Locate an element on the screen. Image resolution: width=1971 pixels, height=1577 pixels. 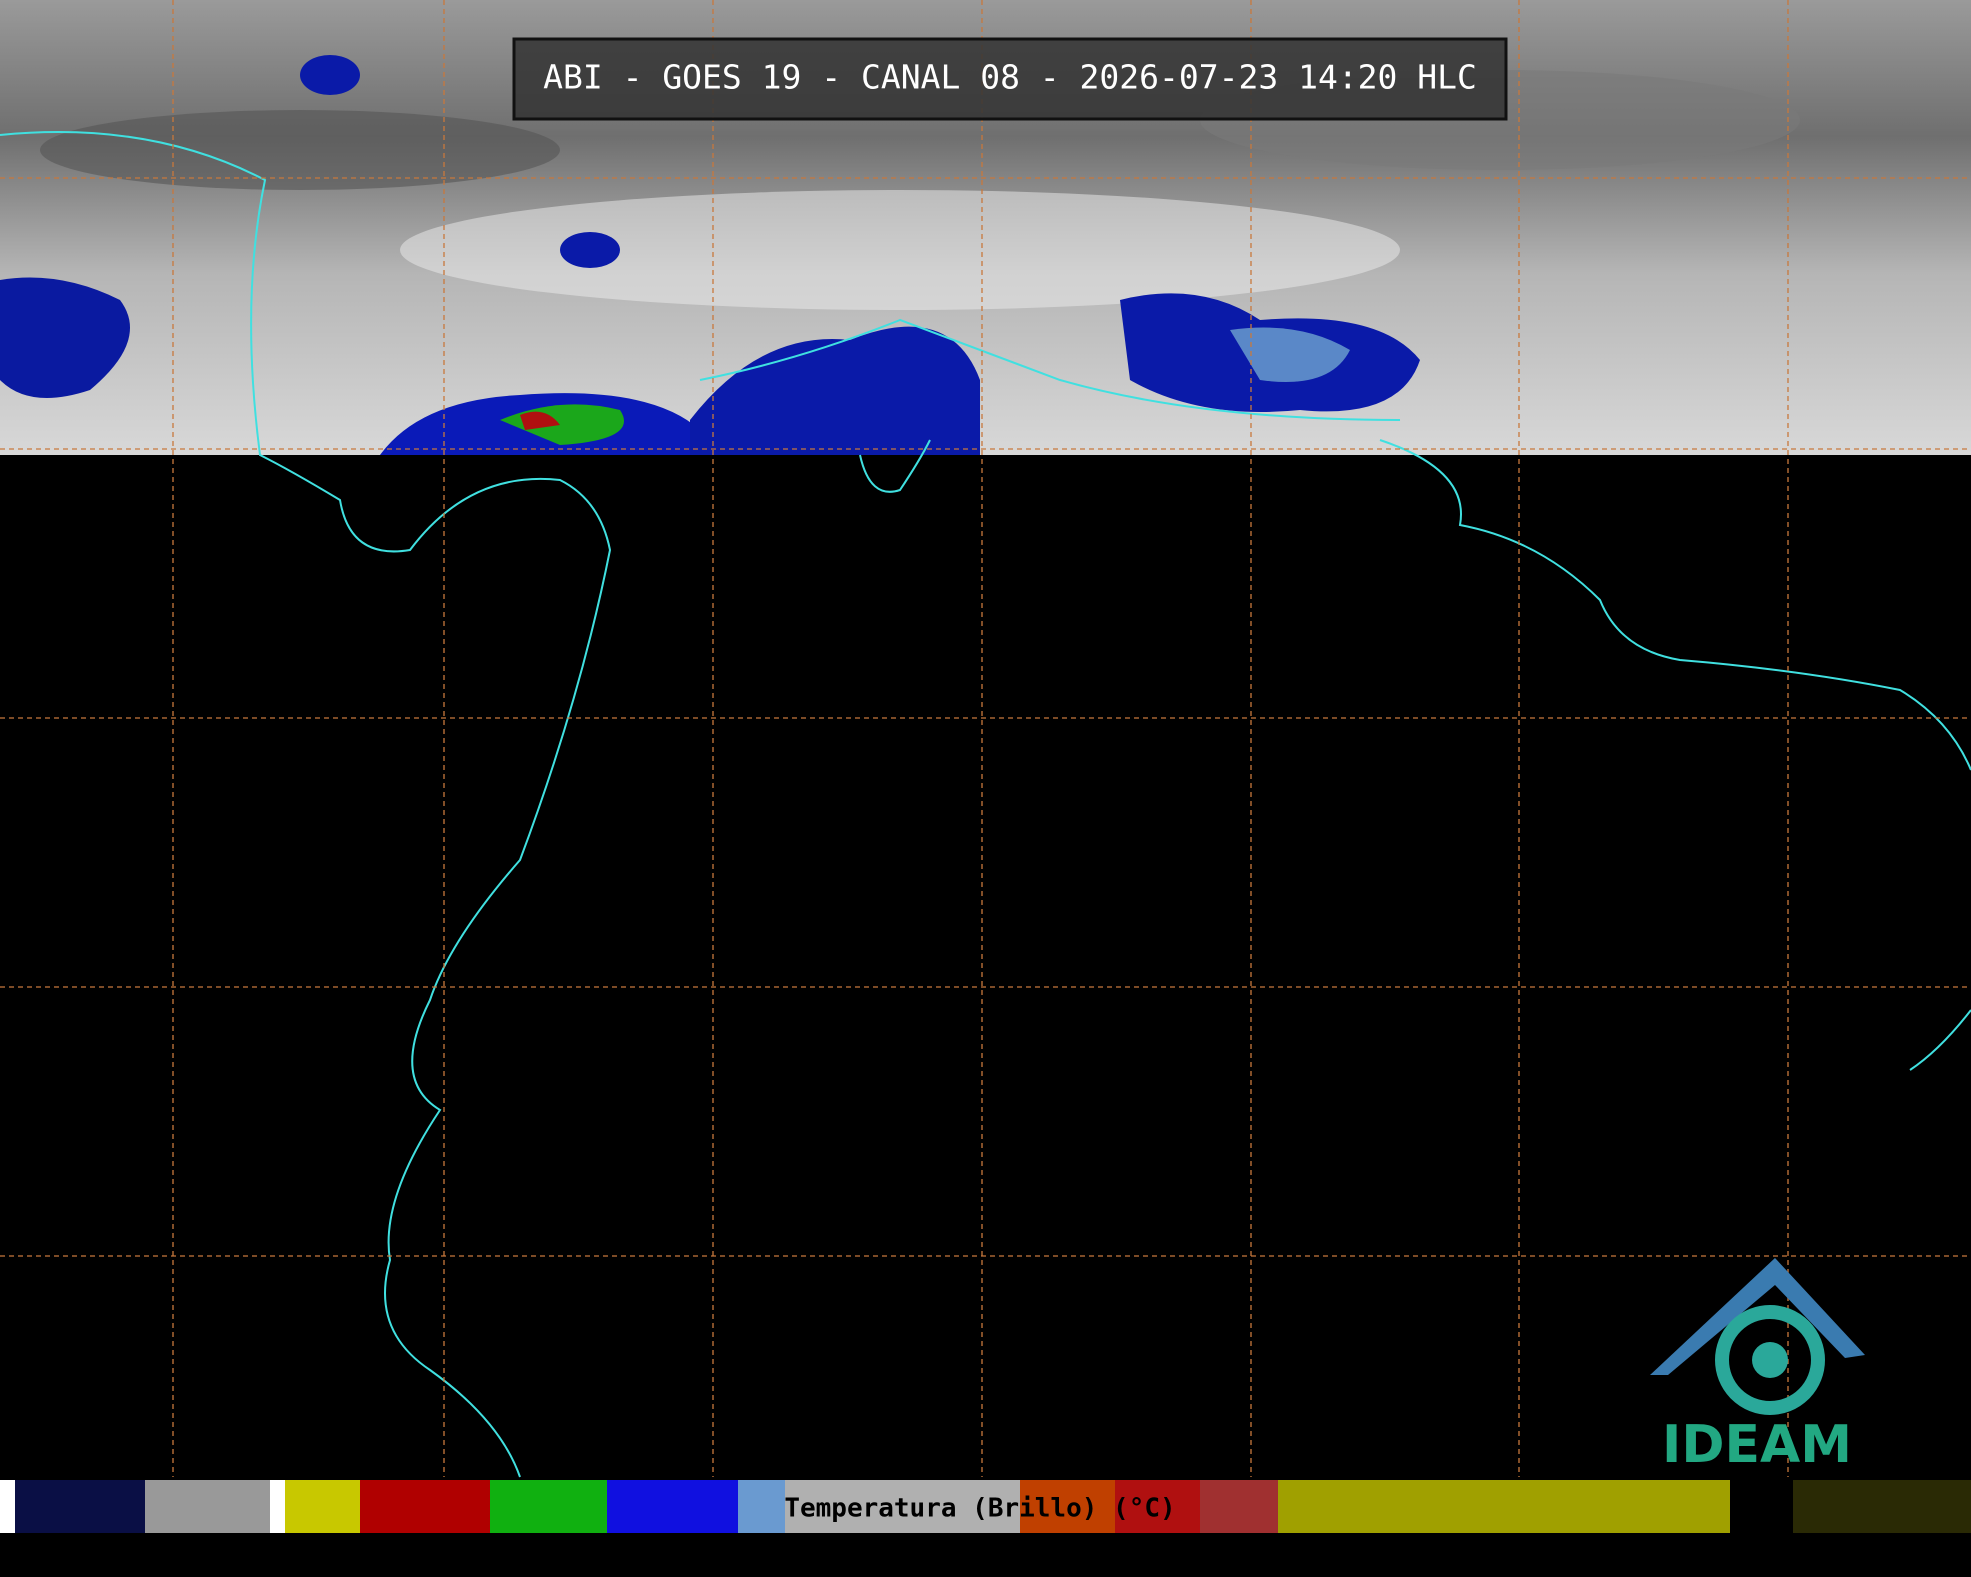
title-box is located at coordinates (1010, 79).